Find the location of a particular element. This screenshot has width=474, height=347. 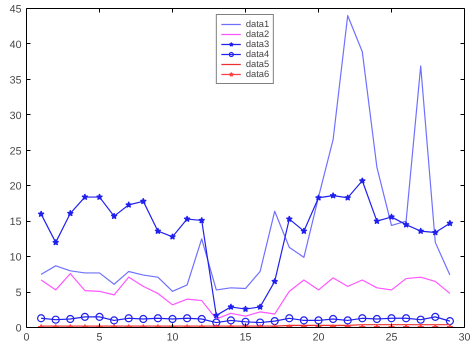

x-tick-label: 15 is located at coordinates (246, 338).